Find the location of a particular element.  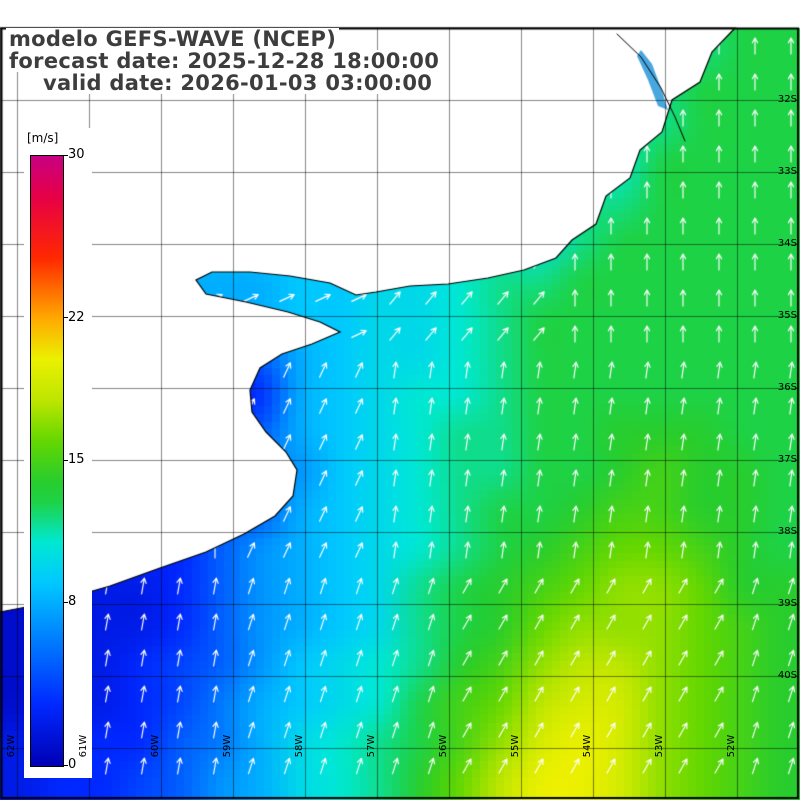

forecast-date-line: forecast date: 2025-12-28 18:00:00 is located at coordinates (224, 61).